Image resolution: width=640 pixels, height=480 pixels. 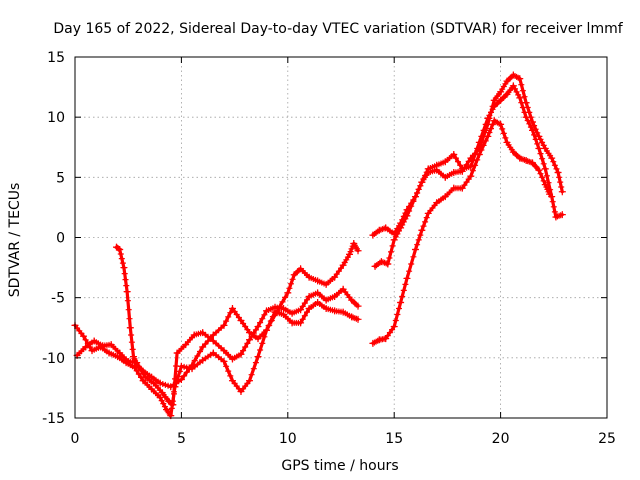 I want to click on y-tick-label: 10, so click(x=56, y=118).